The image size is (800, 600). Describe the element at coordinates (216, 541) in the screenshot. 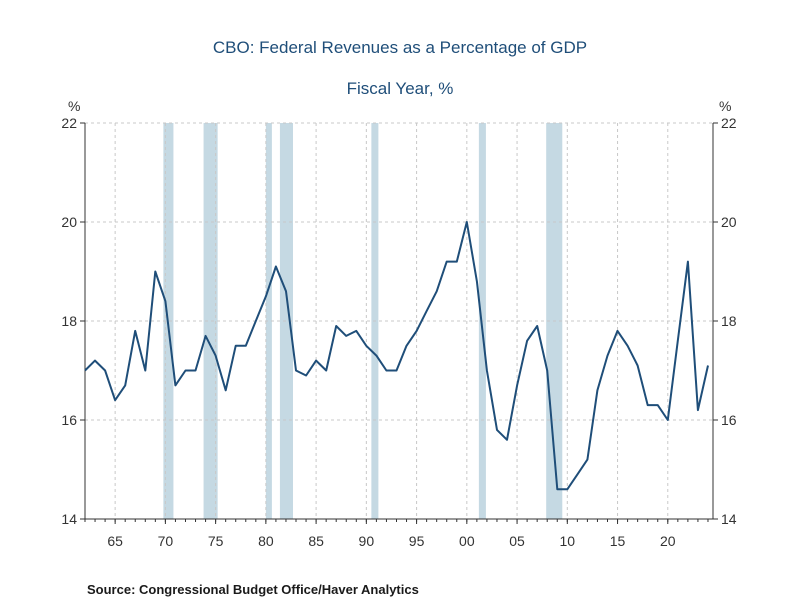

I see `x-tick-label: 75` at that location.